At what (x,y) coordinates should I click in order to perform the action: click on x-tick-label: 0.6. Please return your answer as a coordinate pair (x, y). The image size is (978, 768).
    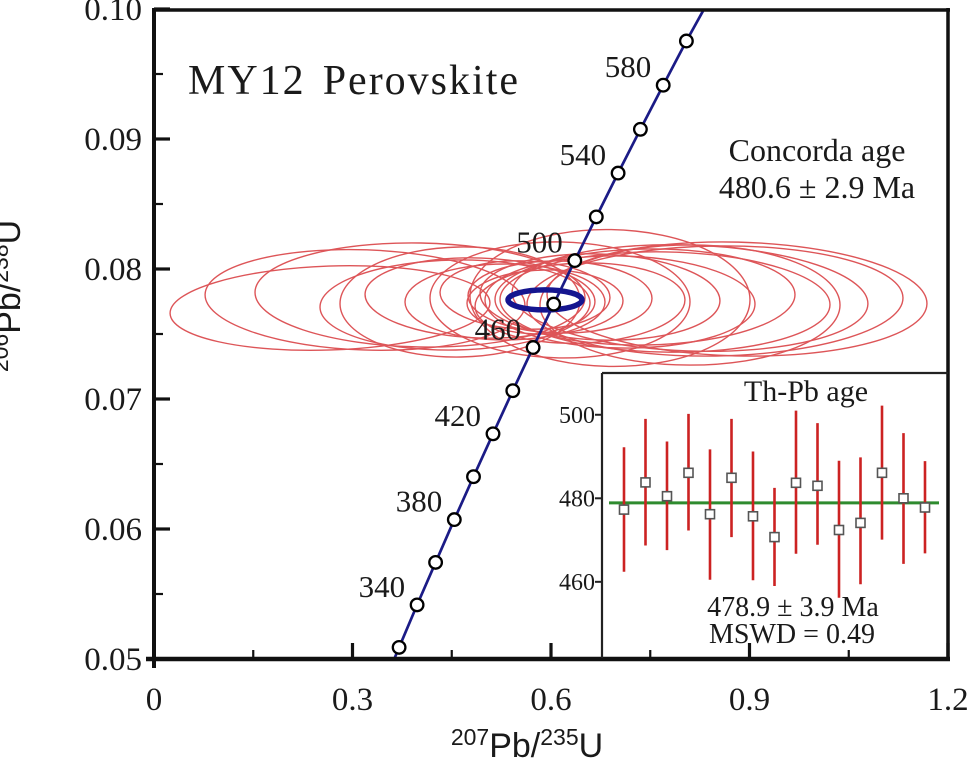
    Looking at the image, I should click on (550, 700).